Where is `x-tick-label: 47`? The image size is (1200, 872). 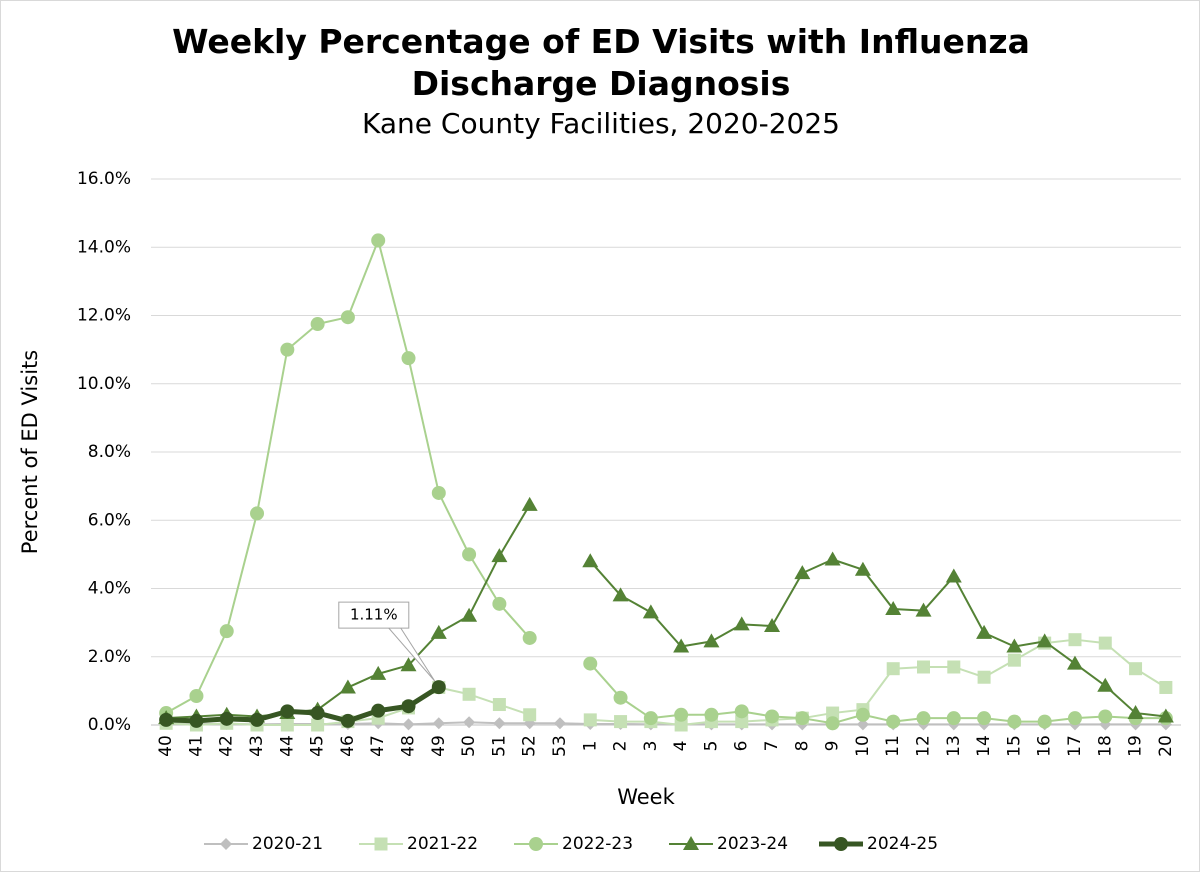 x-tick-label: 47 is located at coordinates (378, 746).